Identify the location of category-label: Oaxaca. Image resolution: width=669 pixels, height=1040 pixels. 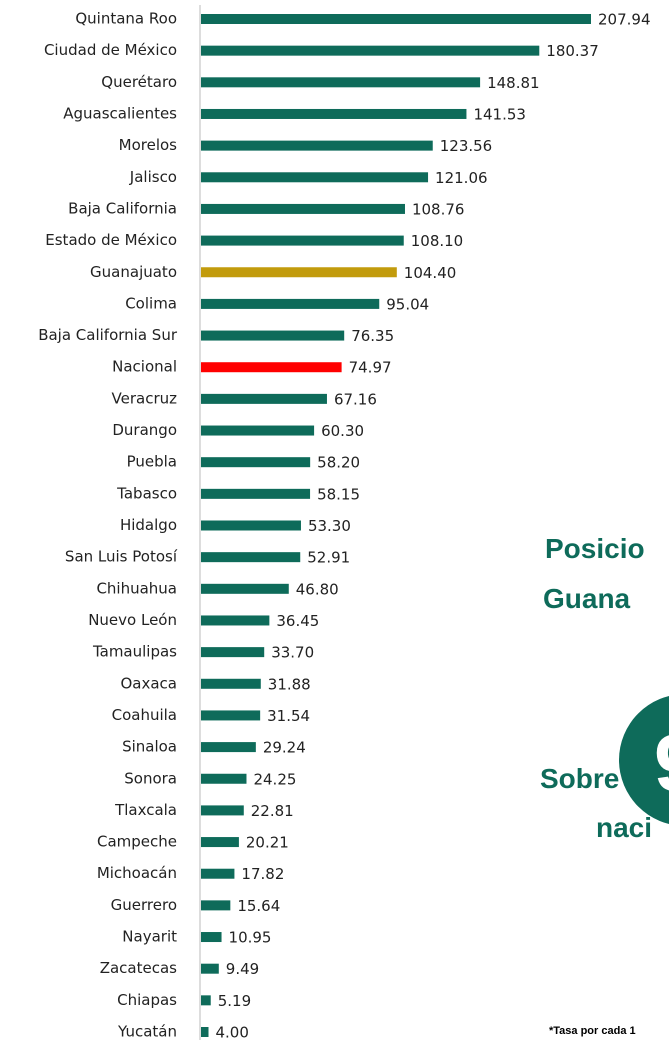
(148, 683).